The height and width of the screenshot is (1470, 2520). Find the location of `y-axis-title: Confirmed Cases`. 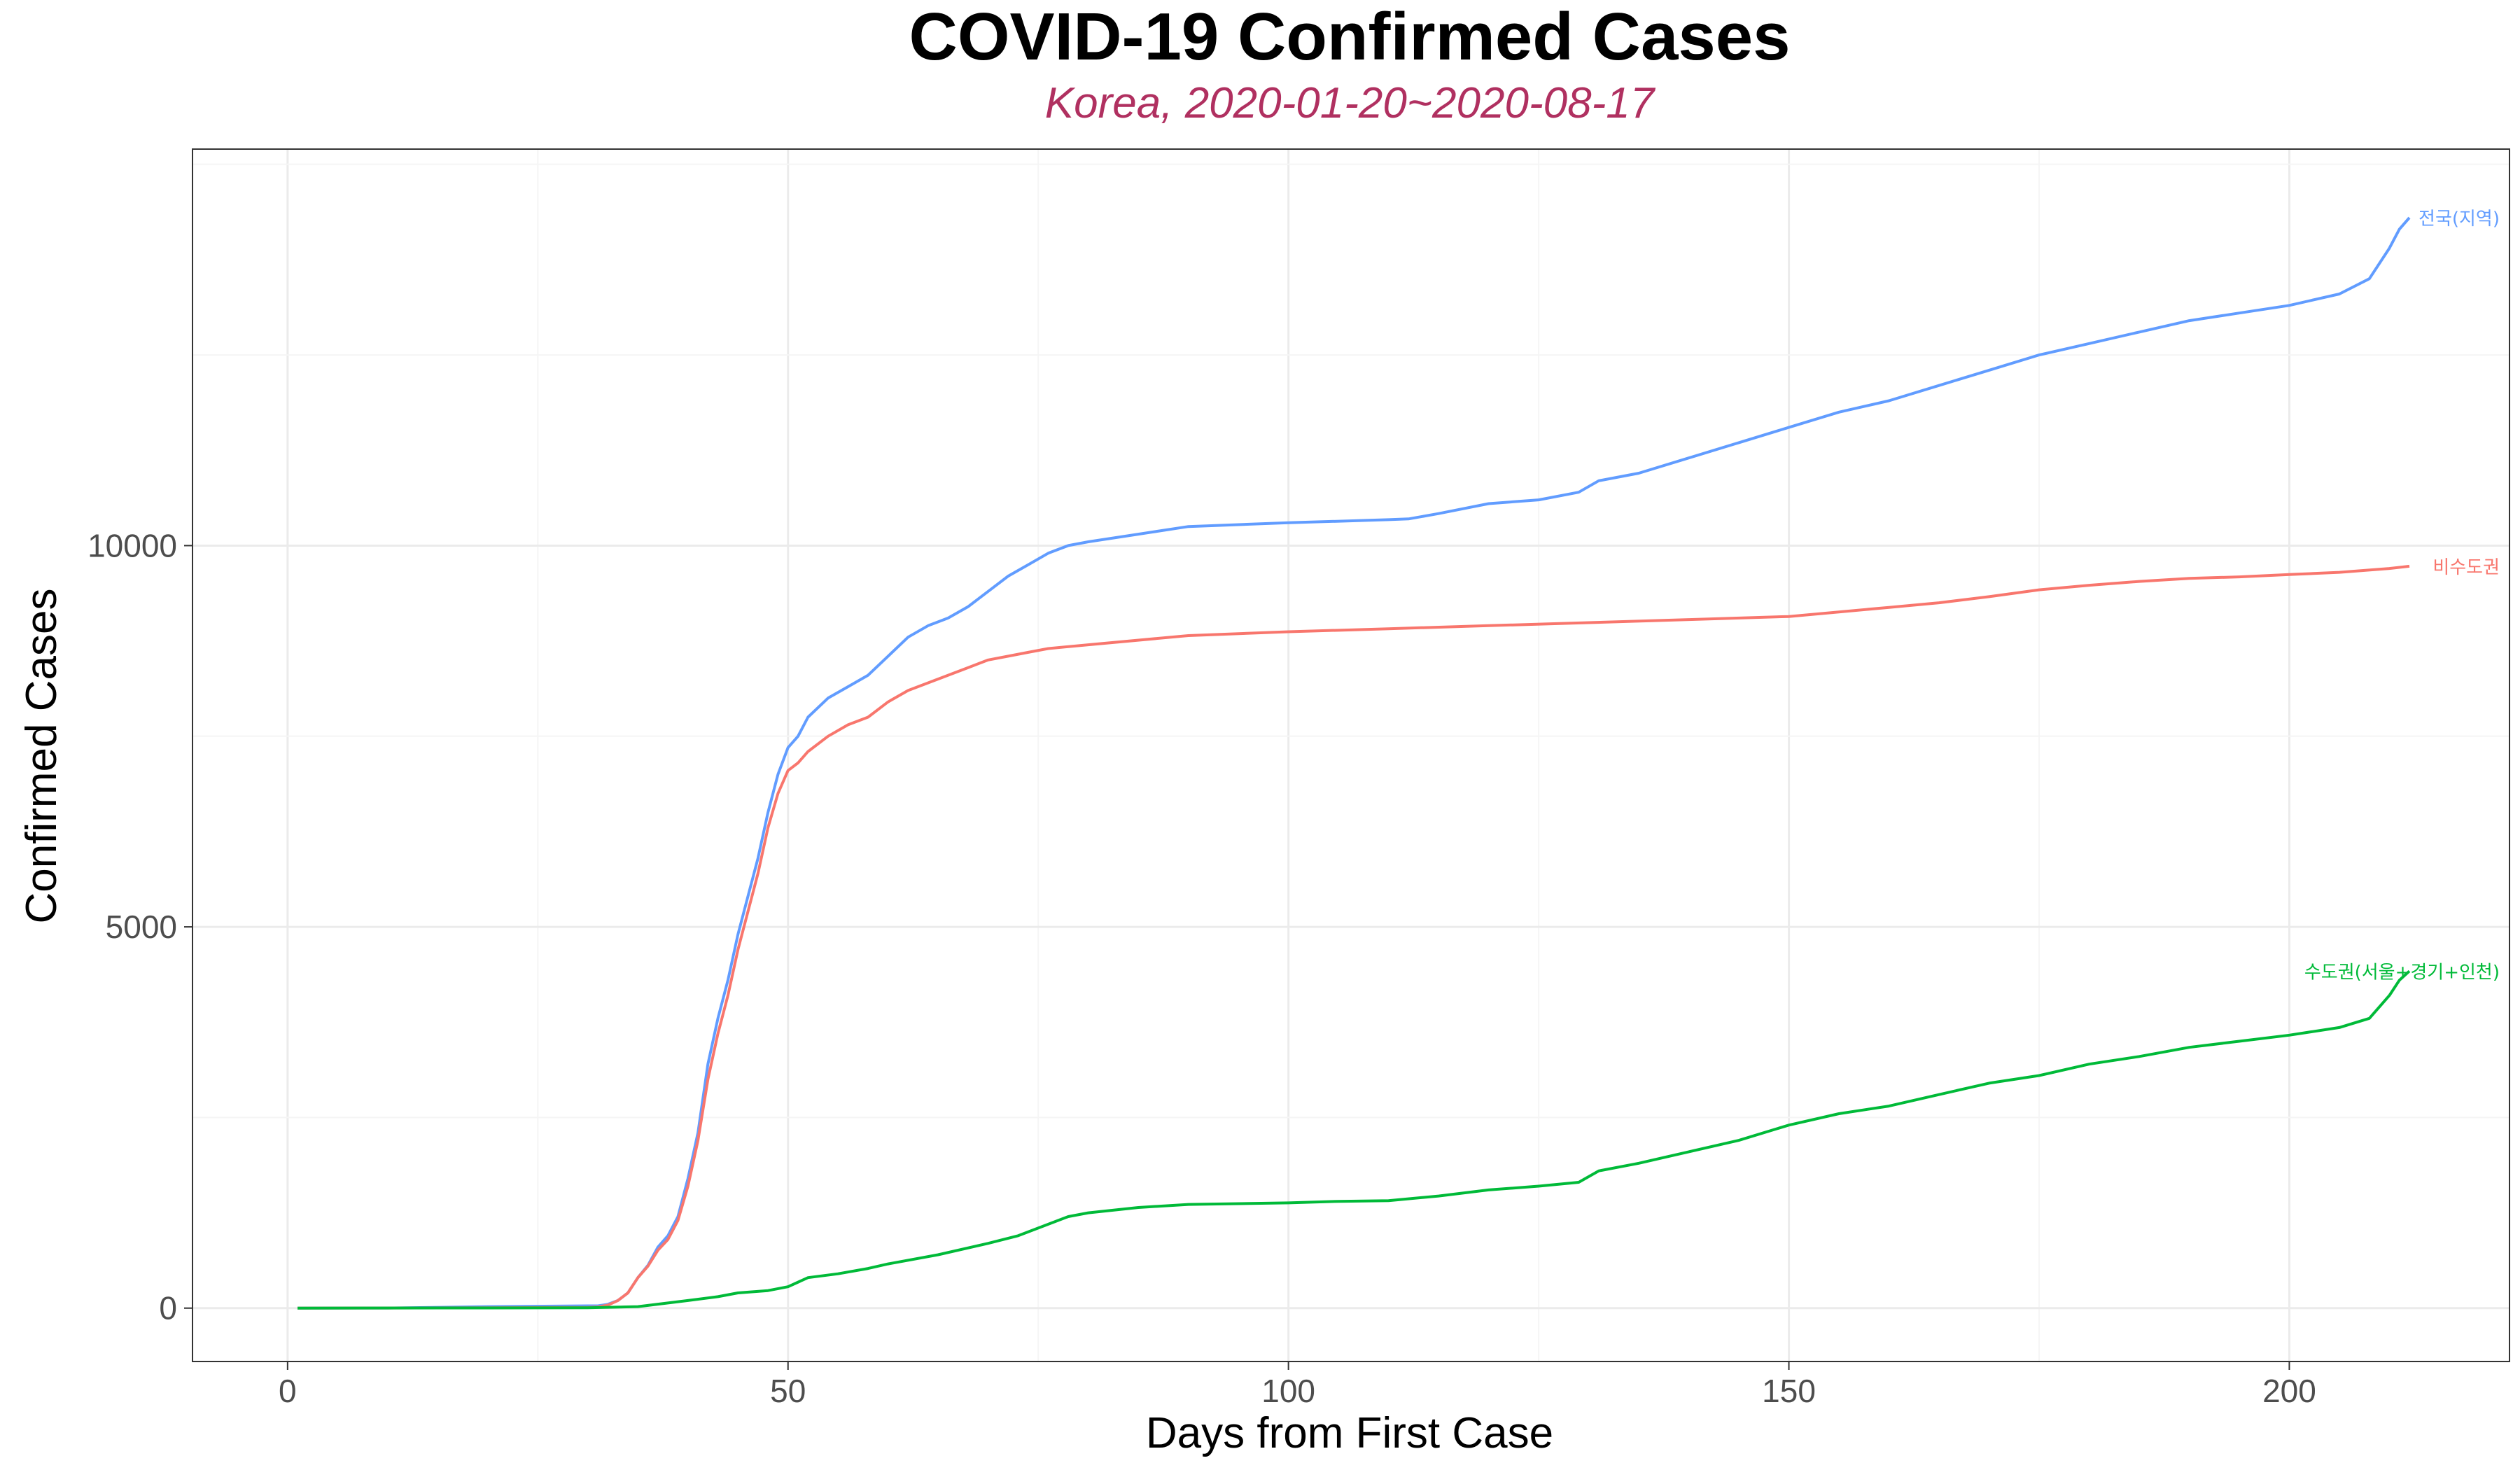

y-axis-title: Confirmed Cases is located at coordinates (42, 756).